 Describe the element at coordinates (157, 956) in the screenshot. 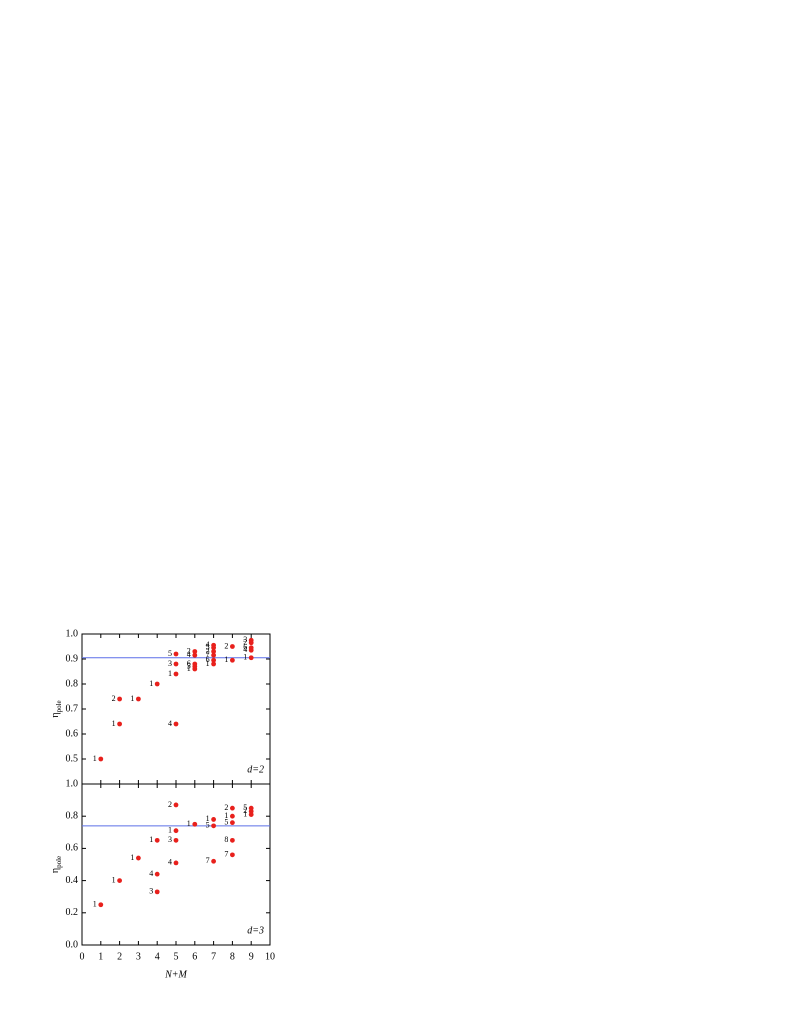

I see `x-tick-label: 4` at that location.